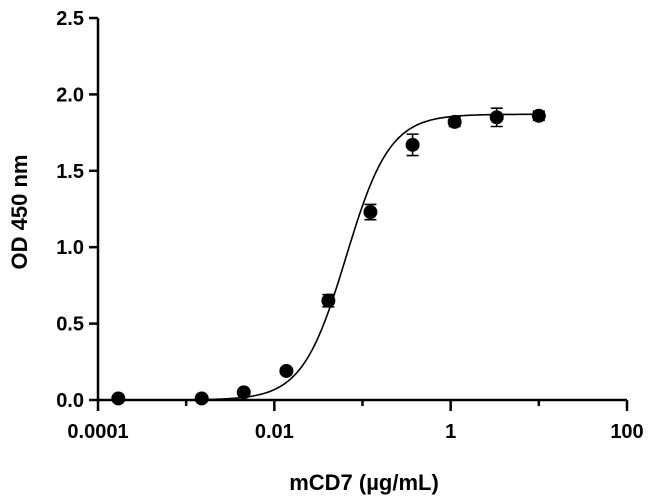  I want to click on y-tick-label: 2.5, so click(70, 19).